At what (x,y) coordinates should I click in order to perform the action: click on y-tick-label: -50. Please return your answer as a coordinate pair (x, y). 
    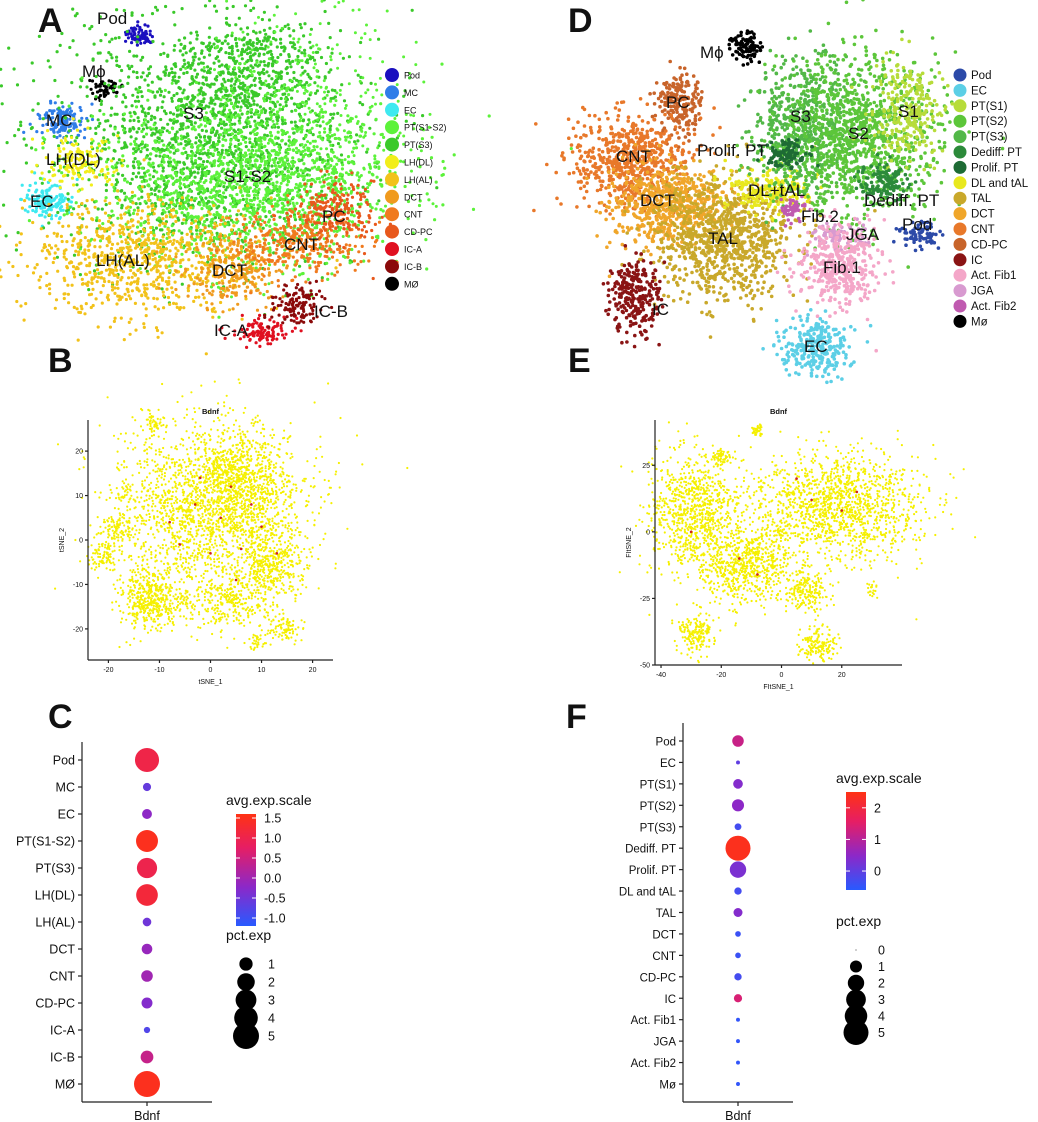
    Looking at the image, I should click on (645, 666).